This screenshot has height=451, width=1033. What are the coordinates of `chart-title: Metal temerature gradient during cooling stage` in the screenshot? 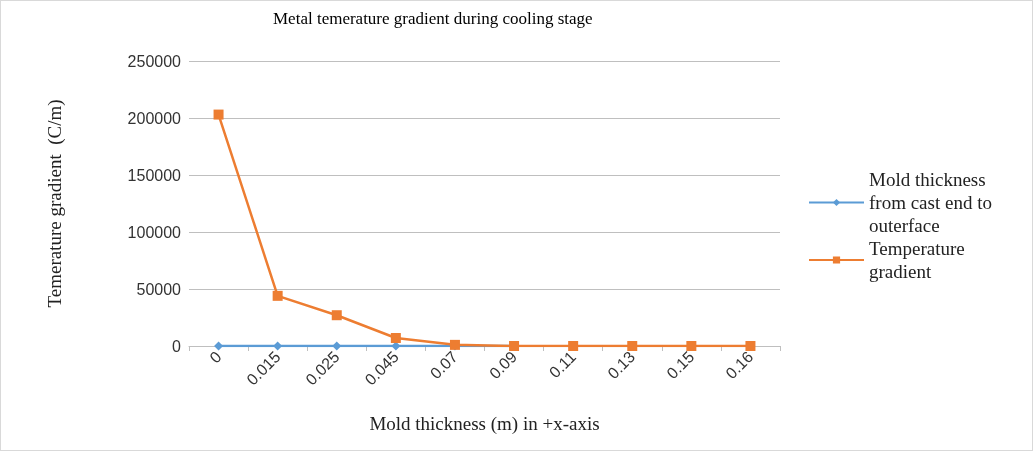 It's located at (433, 18).